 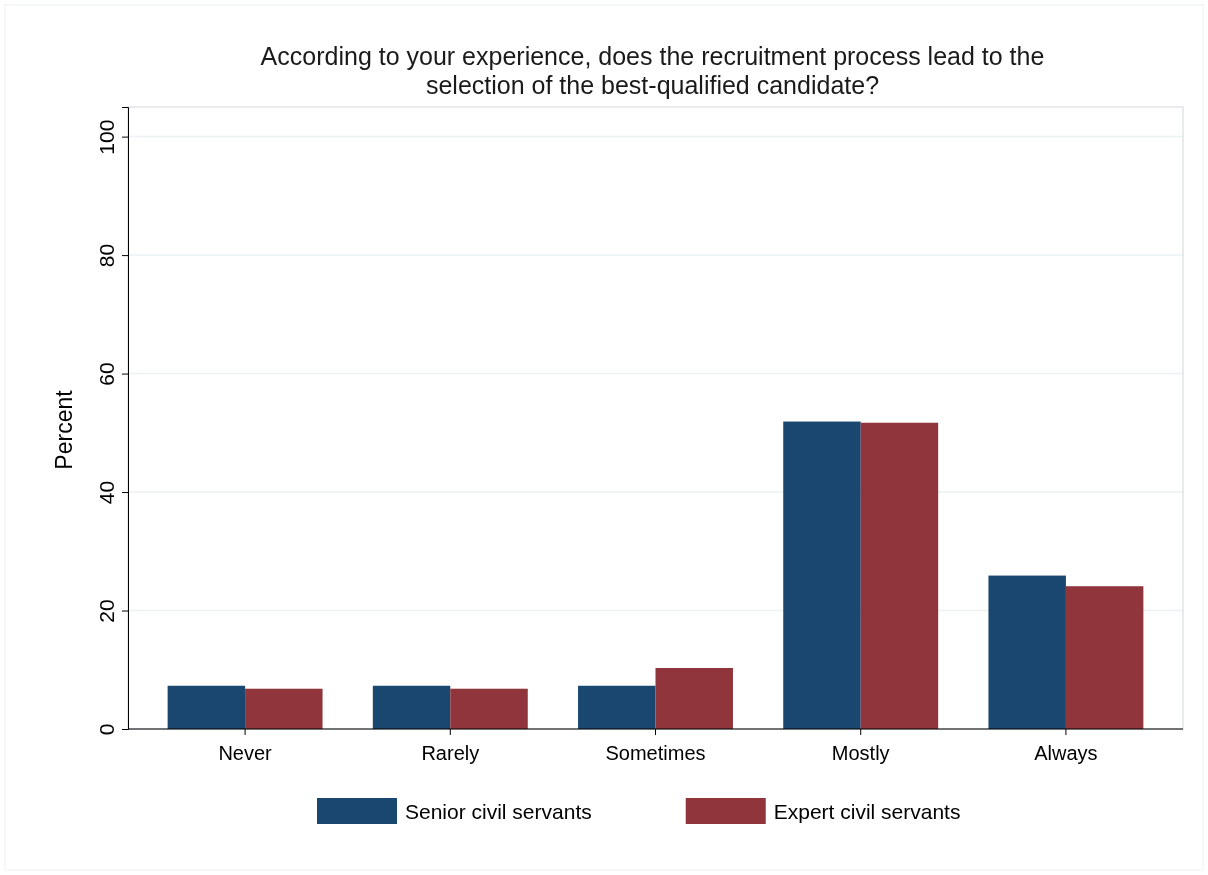 What do you see at coordinates (106, 255) in the screenshot?
I see `y-tick-label: 80` at bounding box center [106, 255].